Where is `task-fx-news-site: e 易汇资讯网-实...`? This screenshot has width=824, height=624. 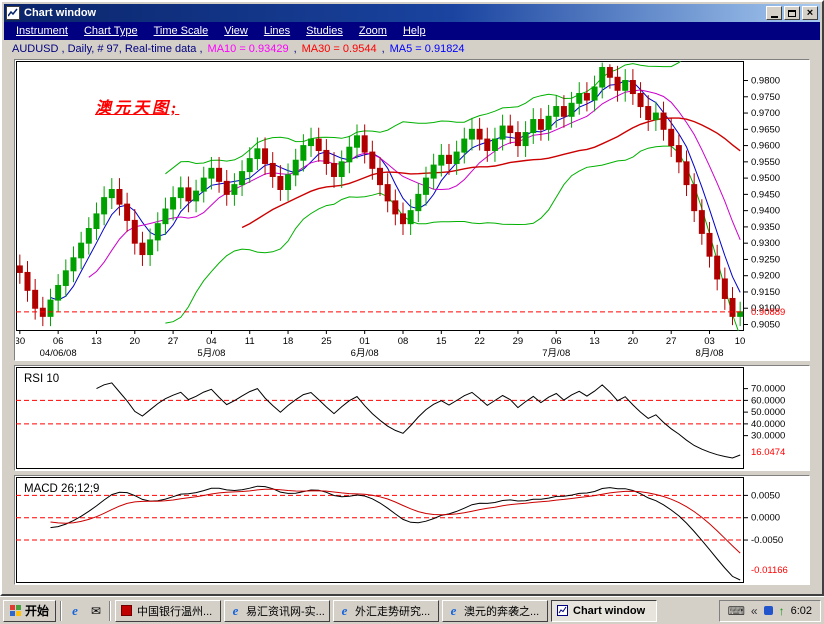
task-fx-news-site: e 易汇资讯网-实... is located at coordinates (277, 610).